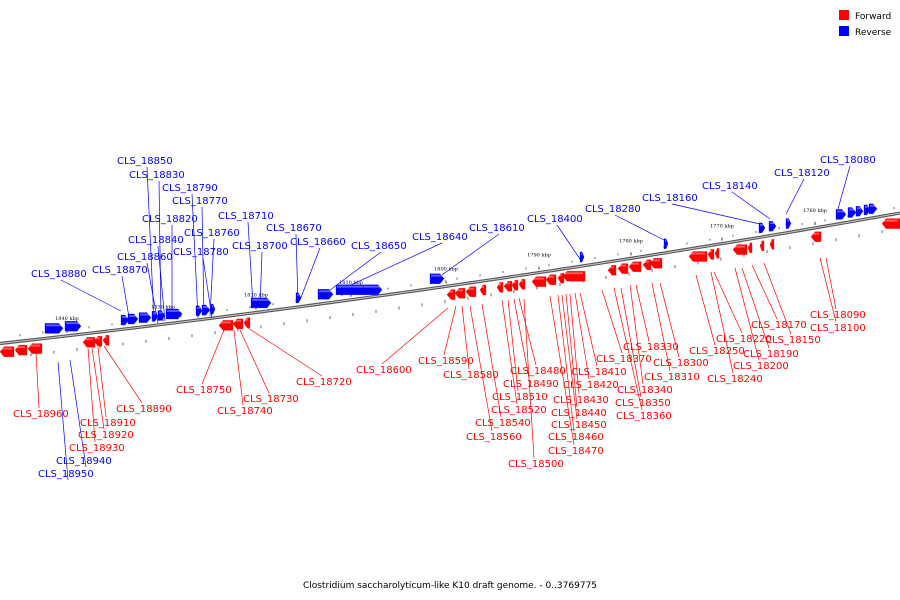 This screenshot has height=600, width=900. Describe the element at coordinates (156, 240) in the screenshot. I see `gene-label: CLS_18840` at that location.